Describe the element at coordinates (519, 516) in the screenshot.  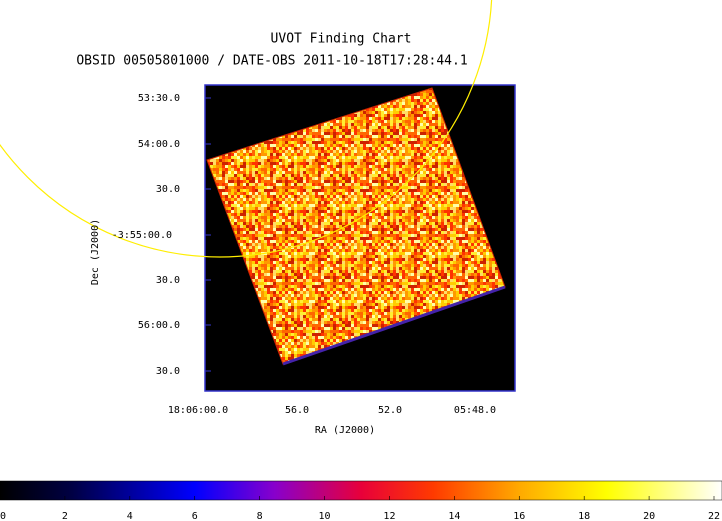
I see `colorbar-tick-label: 16` at that location.